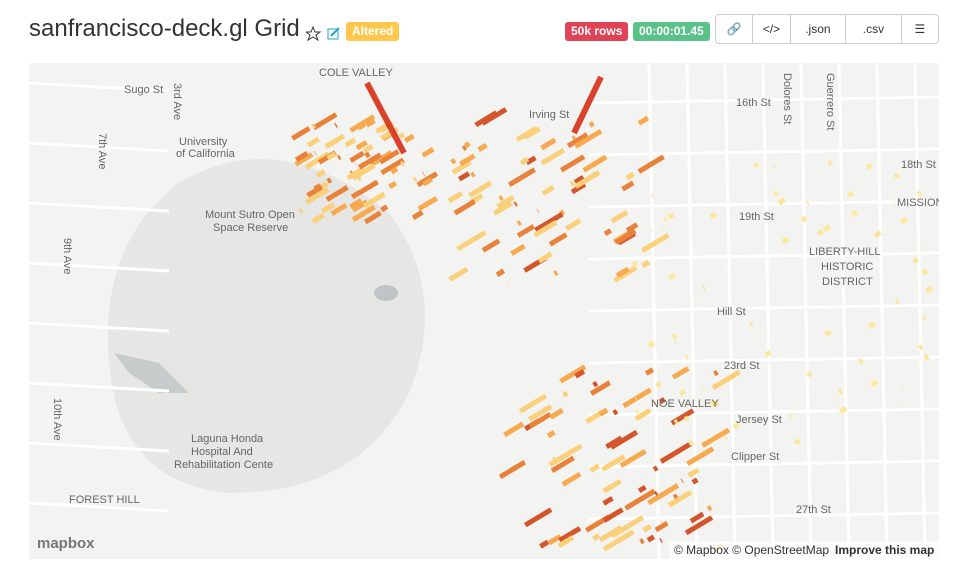 This screenshot has width=964, height=566. Describe the element at coordinates (920, 29) in the screenshot. I see `menu-button: ☰` at that location.